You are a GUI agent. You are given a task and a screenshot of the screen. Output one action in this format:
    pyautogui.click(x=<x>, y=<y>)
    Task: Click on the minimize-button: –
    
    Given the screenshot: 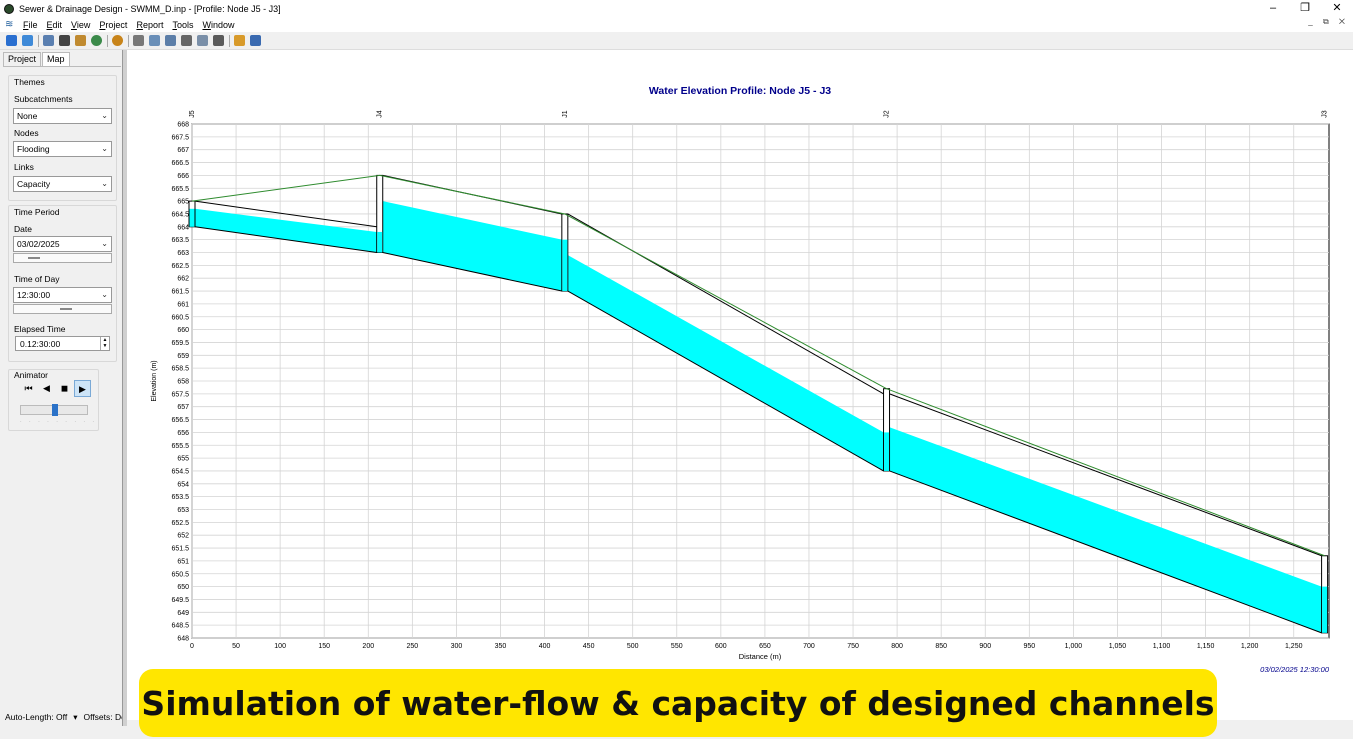 What is the action you would take?
    pyautogui.click(x=1273, y=8)
    